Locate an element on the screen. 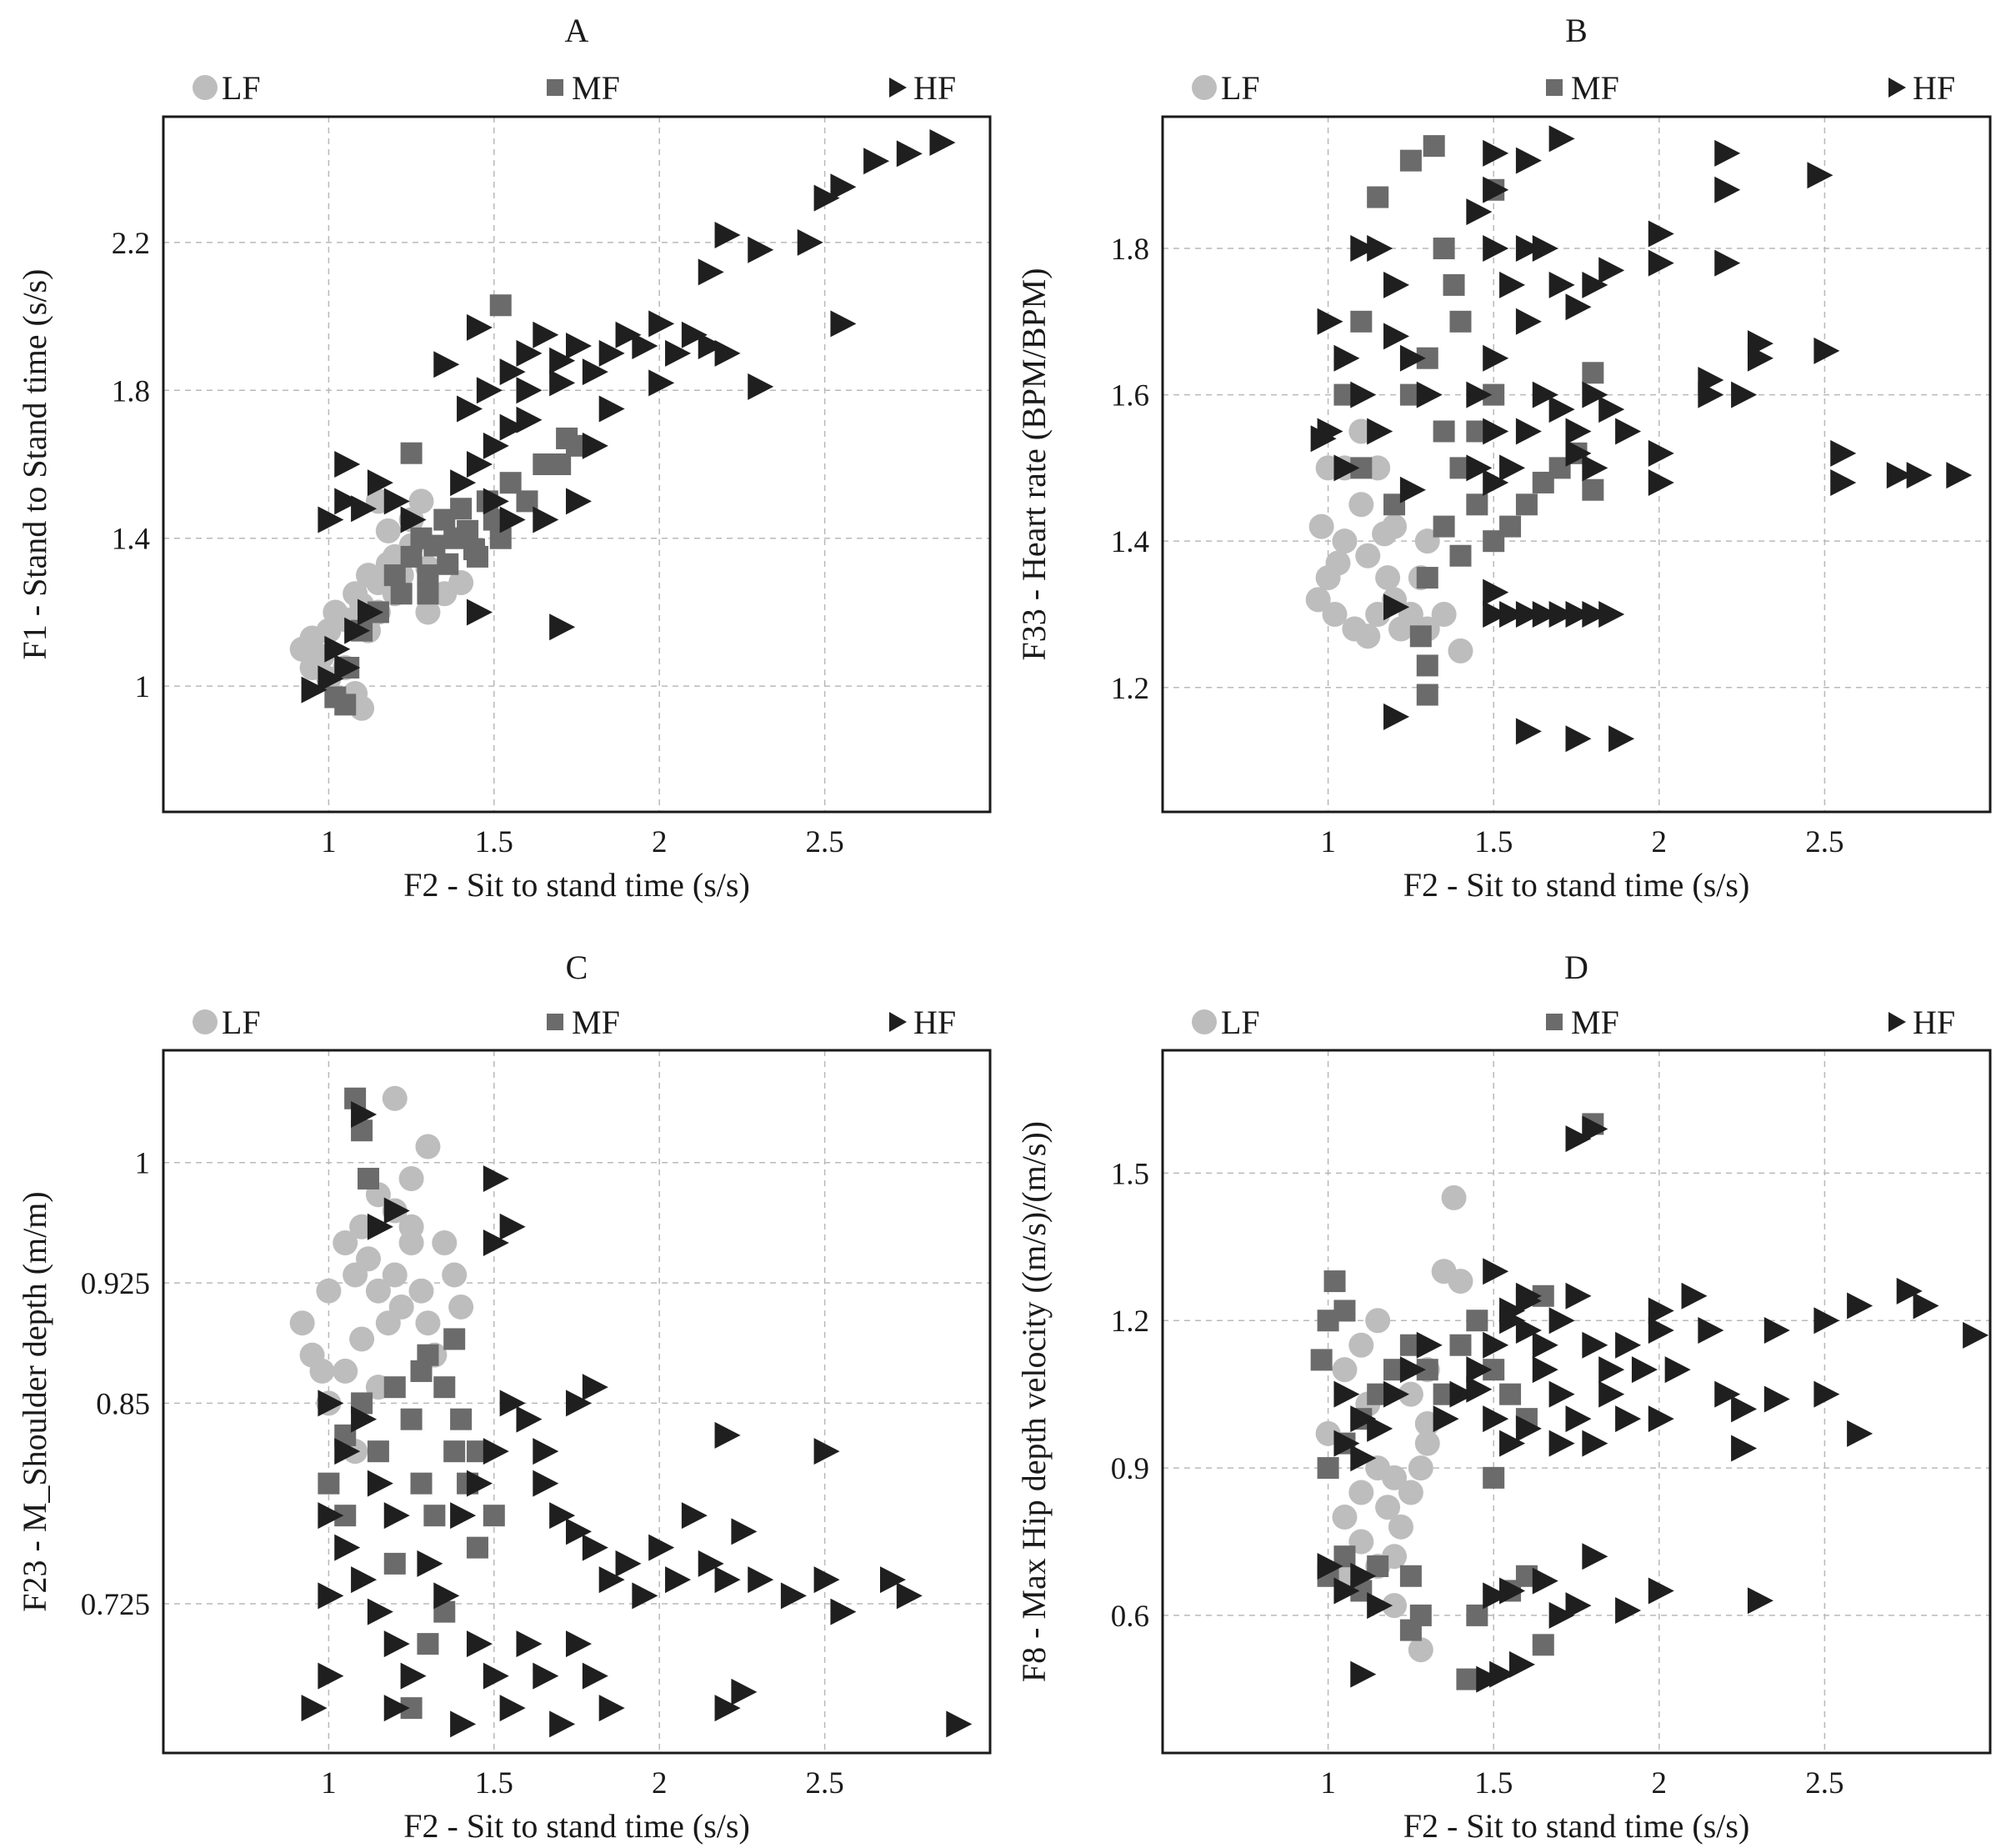  legend-label: HF is located at coordinates (1934, 88).